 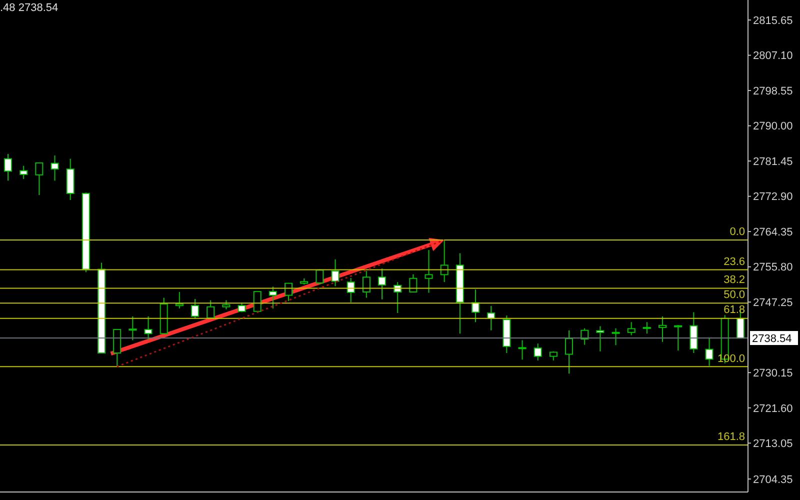 I want to click on y-tick-label: 2721.60, so click(x=773, y=408).